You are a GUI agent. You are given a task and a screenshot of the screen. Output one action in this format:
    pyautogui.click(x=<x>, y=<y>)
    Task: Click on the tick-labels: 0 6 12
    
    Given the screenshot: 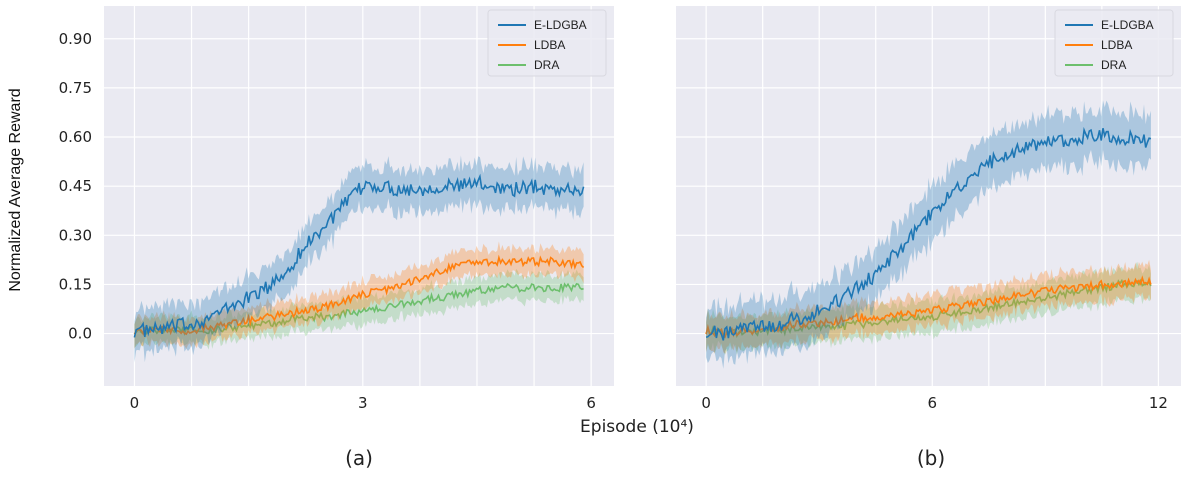 What is the action you would take?
    pyautogui.click(x=934, y=403)
    